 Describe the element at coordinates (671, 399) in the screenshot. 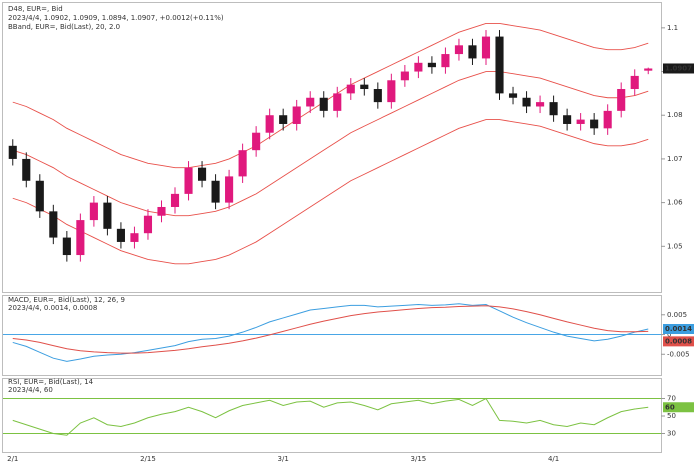

I see `y-tick-label: 70` at that location.